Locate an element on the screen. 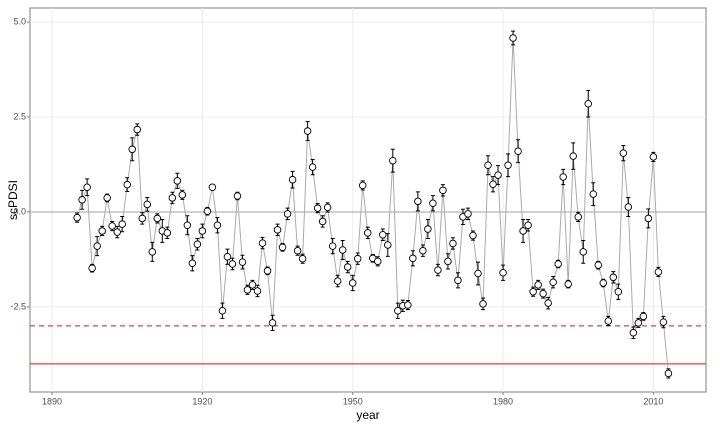 The image size is (720, 437). x-tick-label: 1890 is located at coordinates (52, 401).